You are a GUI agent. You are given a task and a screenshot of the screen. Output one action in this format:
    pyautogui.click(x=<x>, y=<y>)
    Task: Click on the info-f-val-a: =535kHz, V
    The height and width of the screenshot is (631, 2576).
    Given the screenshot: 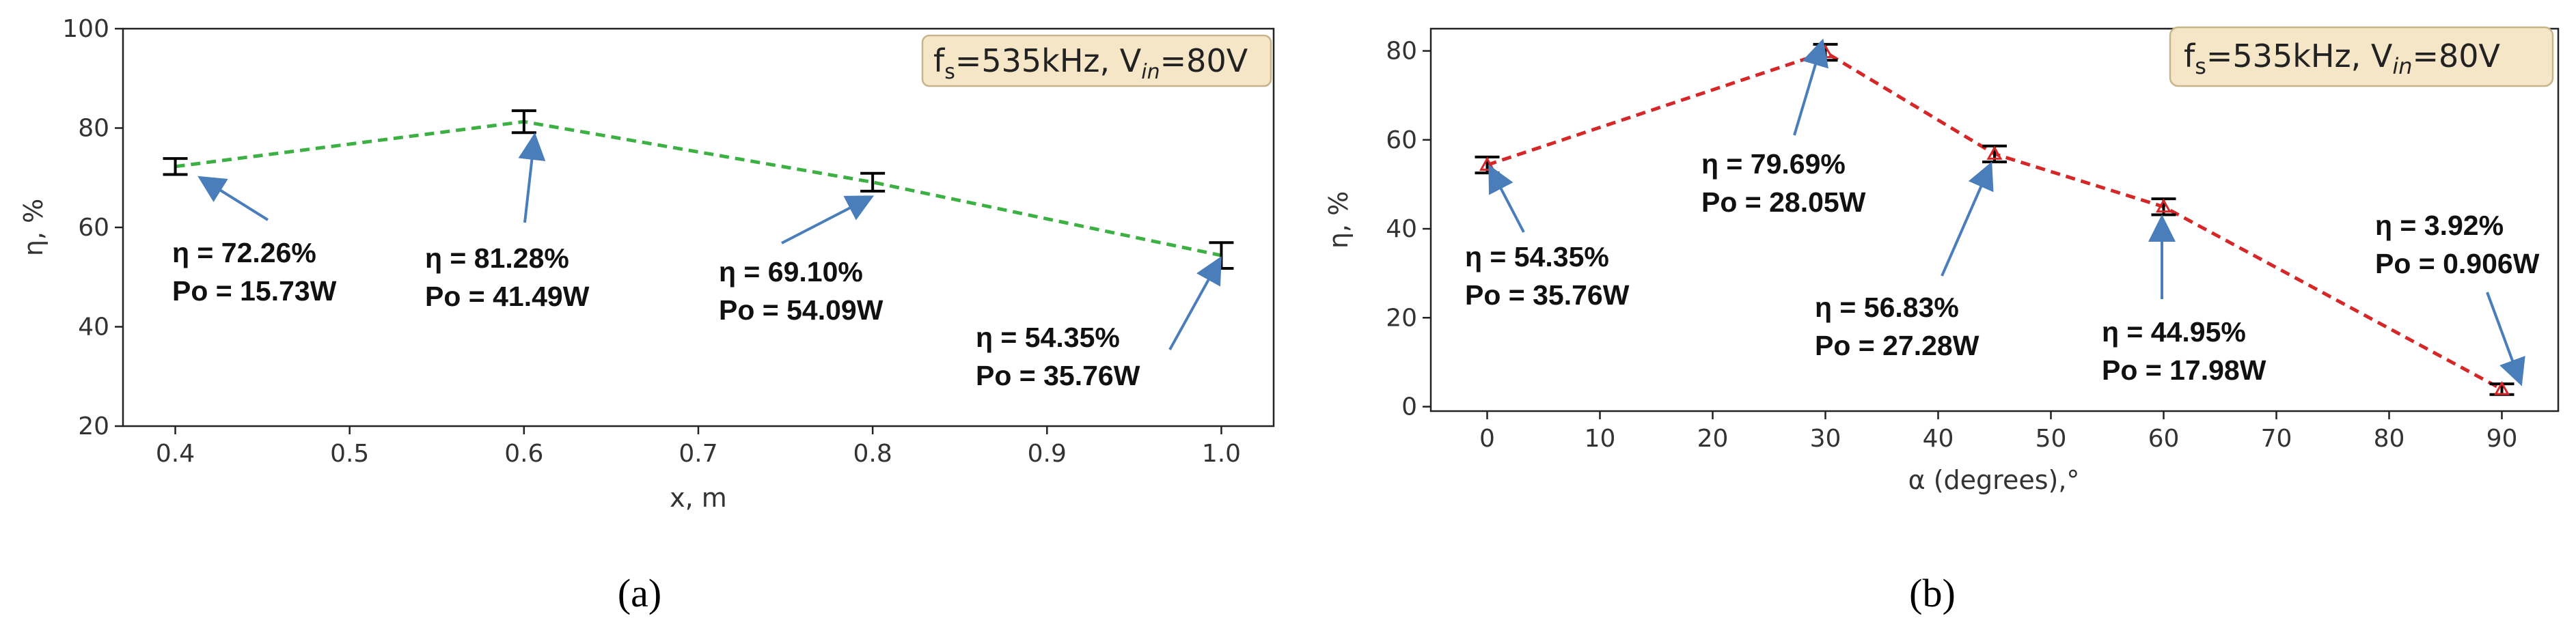 What is the action you would take?
    pyautogui.click(x=1048, y=60)
    